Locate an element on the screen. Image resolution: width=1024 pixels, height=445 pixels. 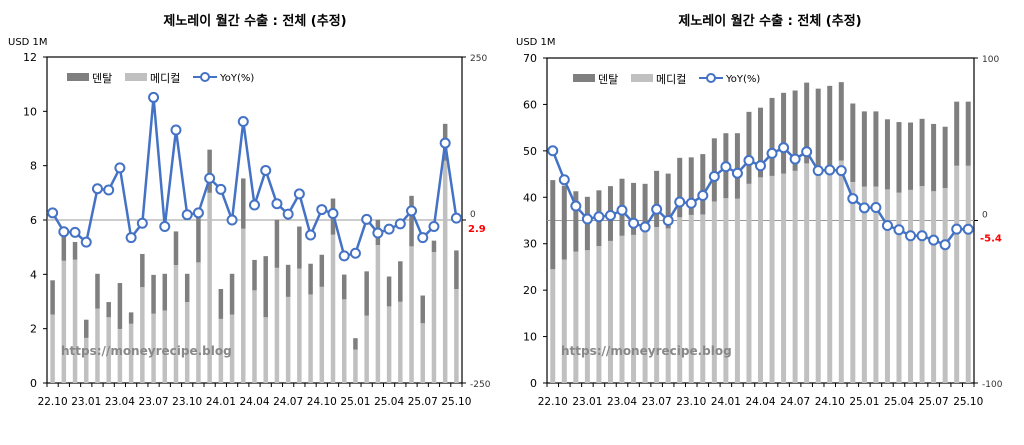
y-tick-label: 60 is located at coordinates (530, 104).